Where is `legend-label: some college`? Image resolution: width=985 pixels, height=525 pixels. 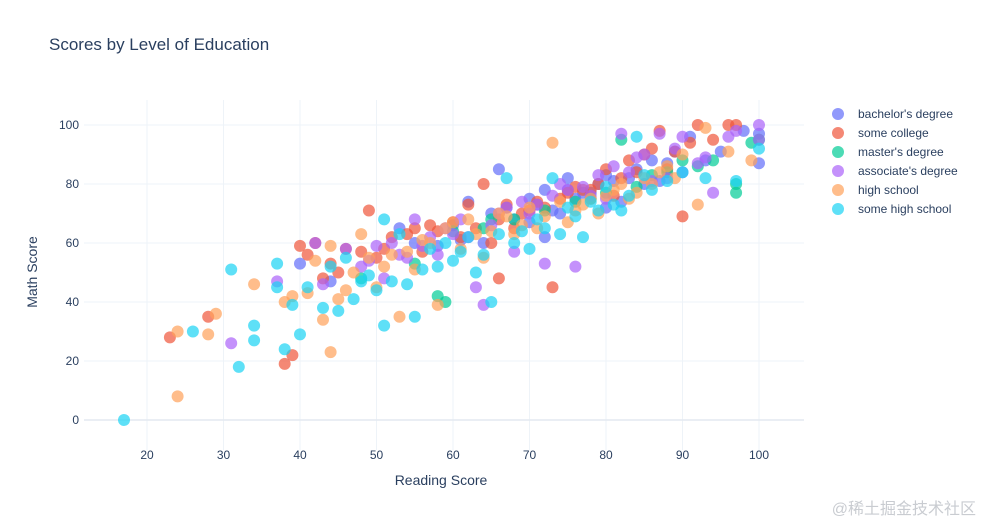
legend-label: some college is located at coordinates (893, 133).